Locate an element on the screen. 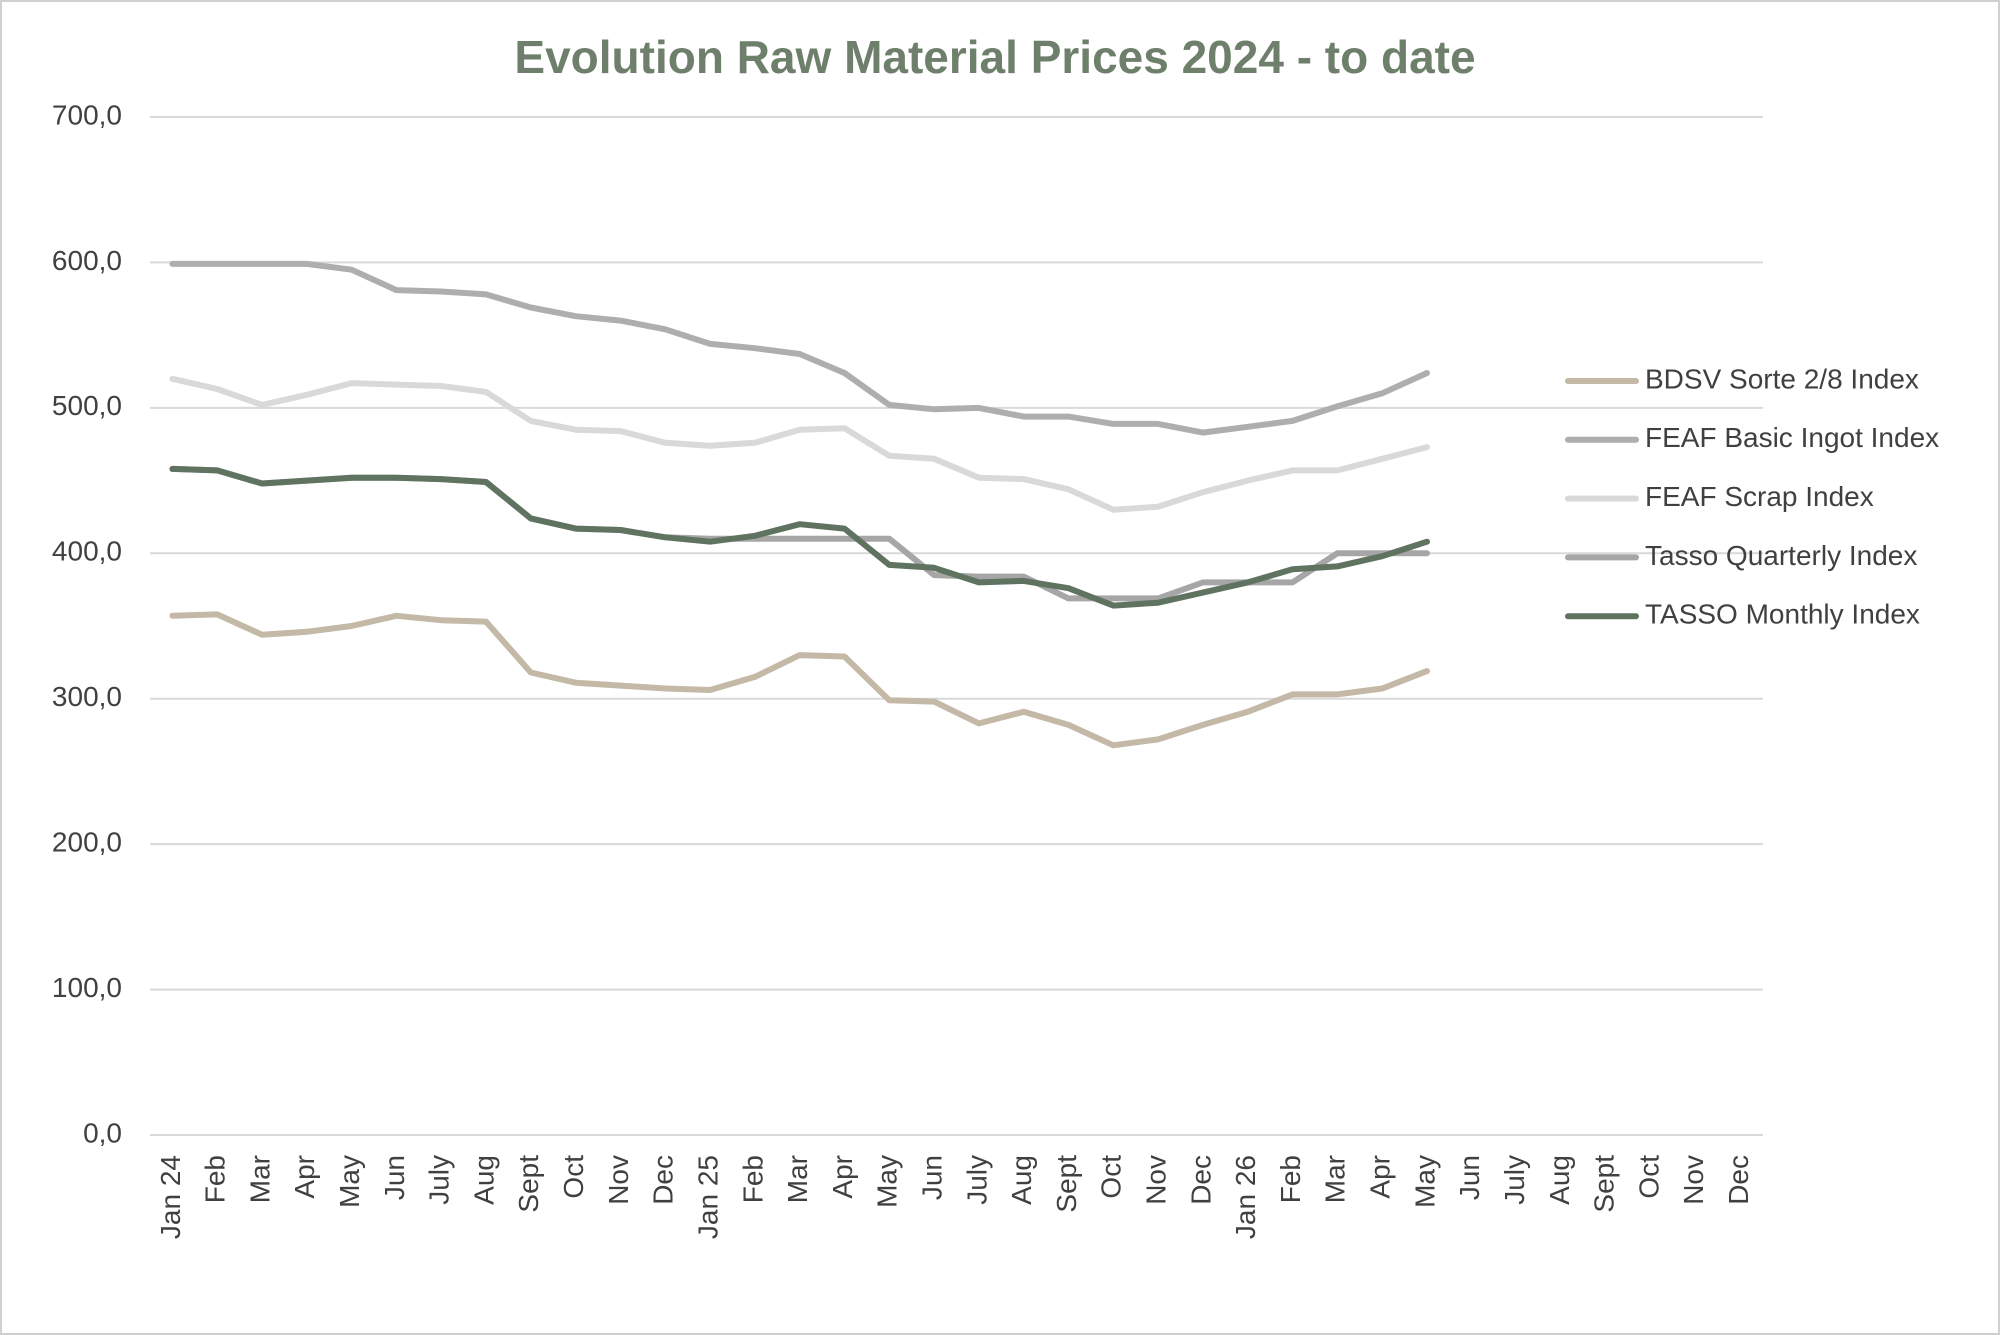  legend-label: Tasso Quarterly Index is located at coordinates (1781, 555).